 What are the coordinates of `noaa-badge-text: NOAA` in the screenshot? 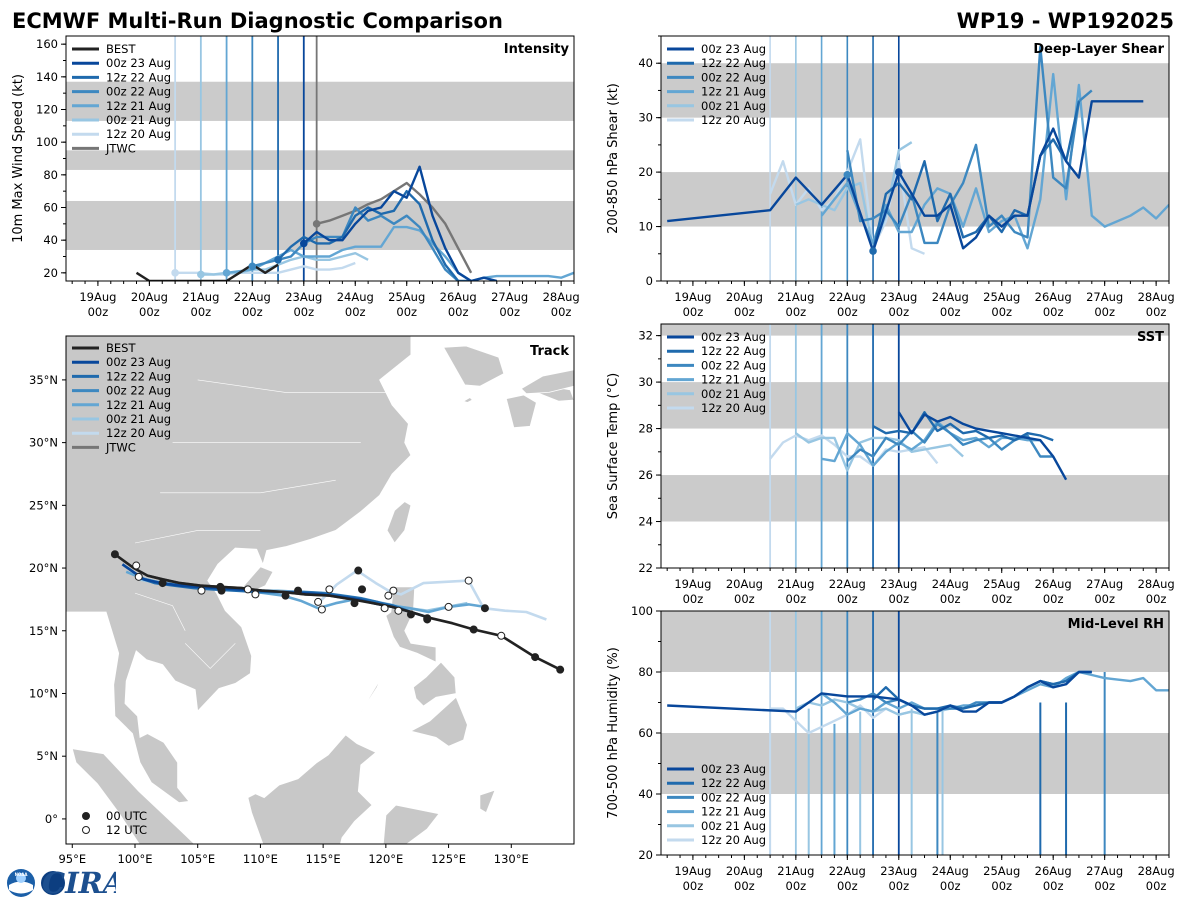 It's located at (22, 874).